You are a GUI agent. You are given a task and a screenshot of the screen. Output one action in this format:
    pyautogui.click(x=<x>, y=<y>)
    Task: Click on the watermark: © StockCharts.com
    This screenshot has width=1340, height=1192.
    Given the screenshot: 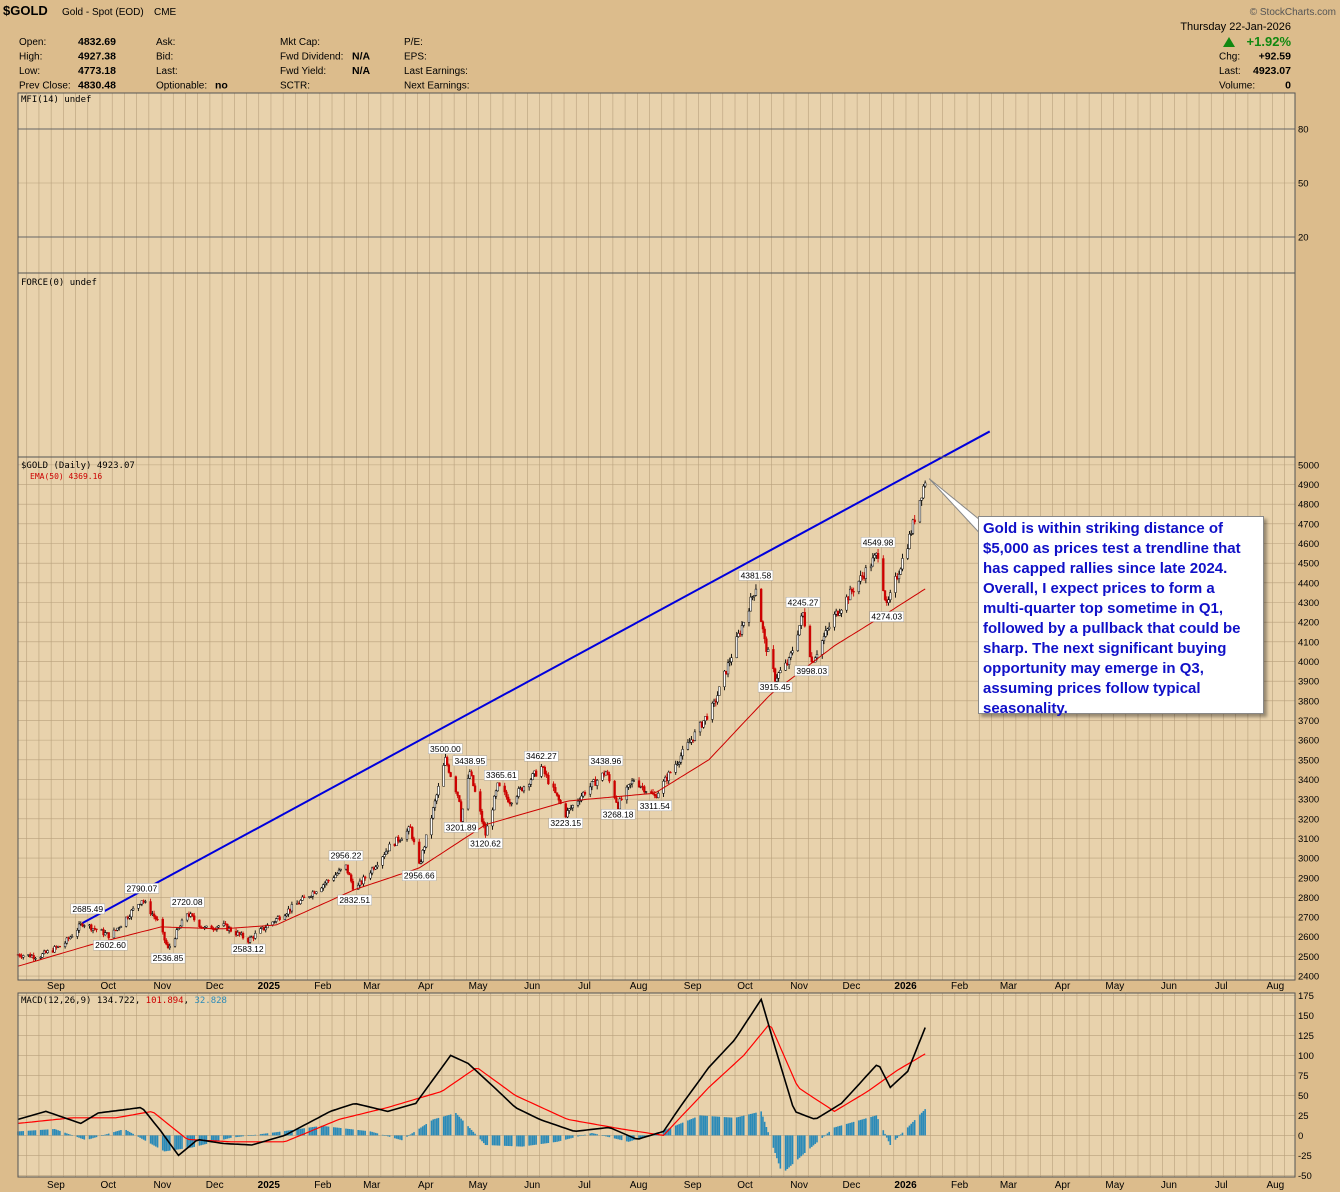 What is the action you would take?
    pyautogui.click(x=1293, y=12)
    